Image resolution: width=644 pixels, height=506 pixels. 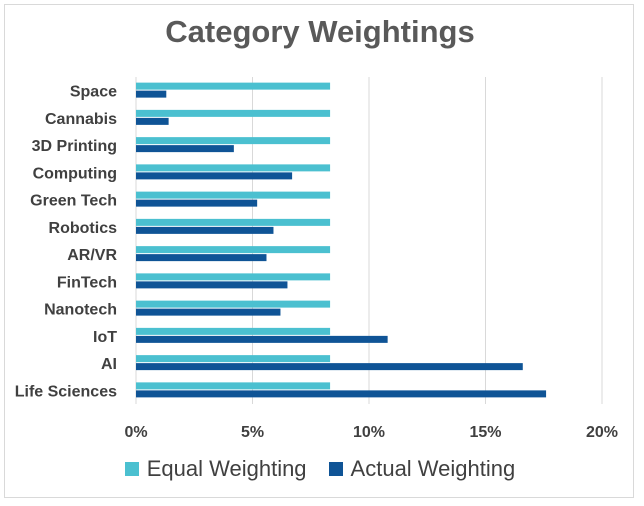 I want to click on x-tick-label: 0%, so click(x=135, y=432).